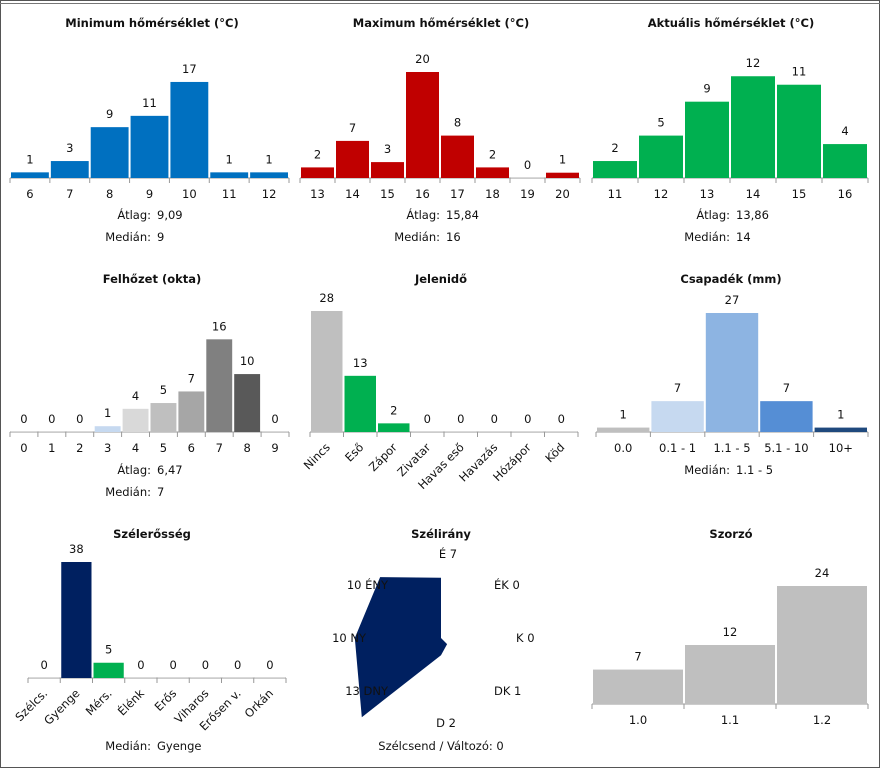 This screenshot has width=880, height=768. What do you see at coordinates (107, 448) in the screenshot?
I see `category-label: 3` at bounding box center [107, 448].